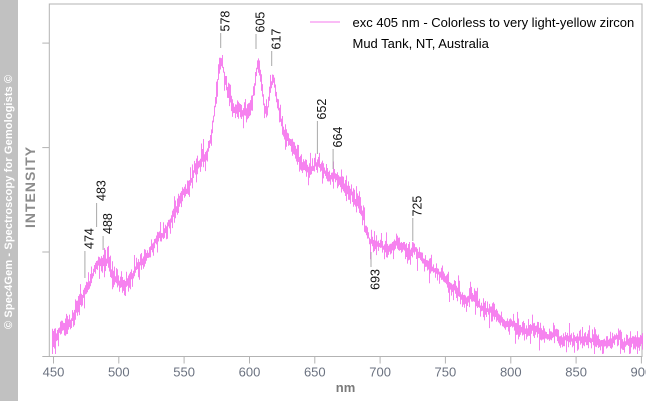  I want to click on svg-text: 664, so click(338, 137).